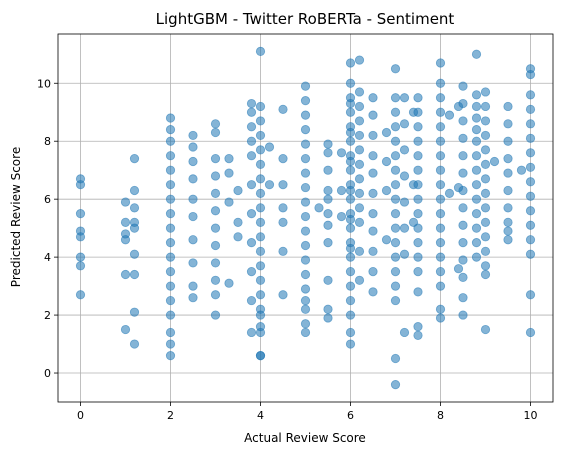  What do you see at coordinates (307, 412) in the screenshot?
I see `x-axis-ticks: 0 2 4 6 8 10` at bounding box center [307, 412].